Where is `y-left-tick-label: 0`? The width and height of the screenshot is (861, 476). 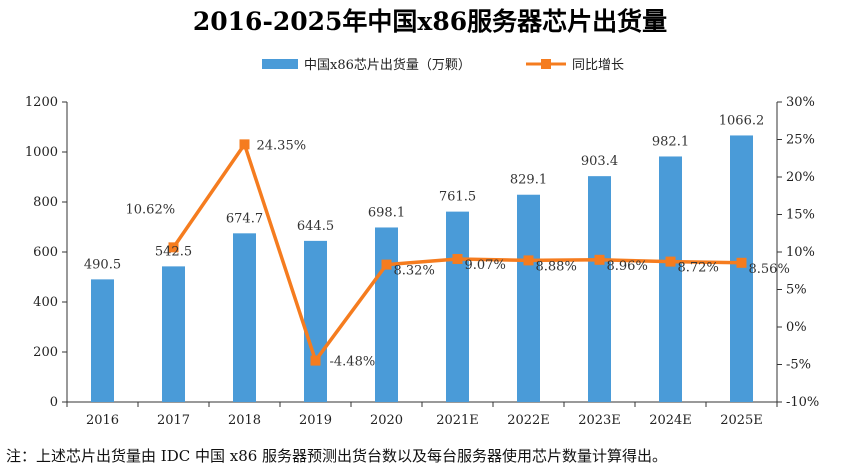 y-left-tick-label: 0 is located at coordinates (54, 402).